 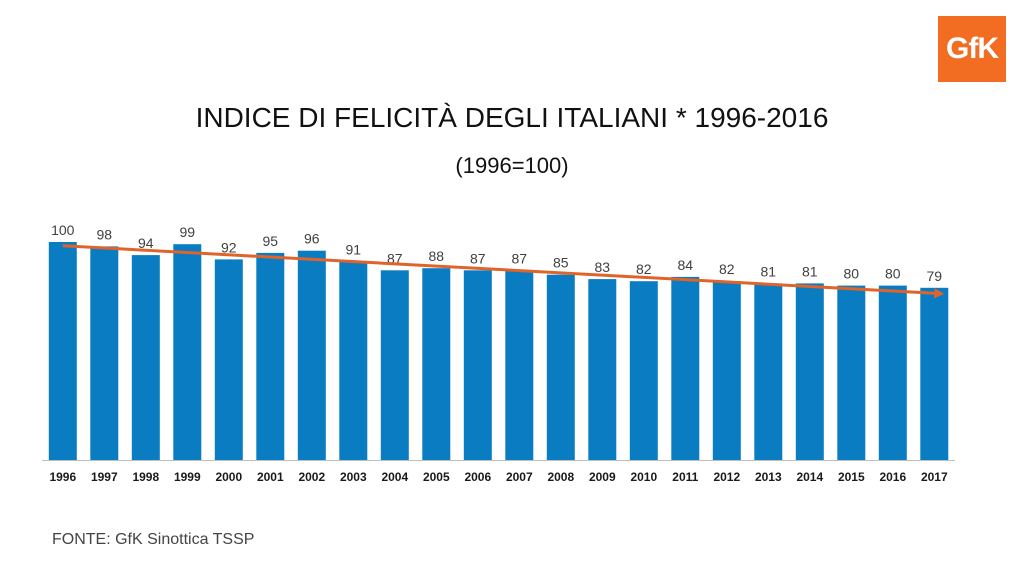 I want to click on gfk-logo: GfK, so click(x=972, y=49).